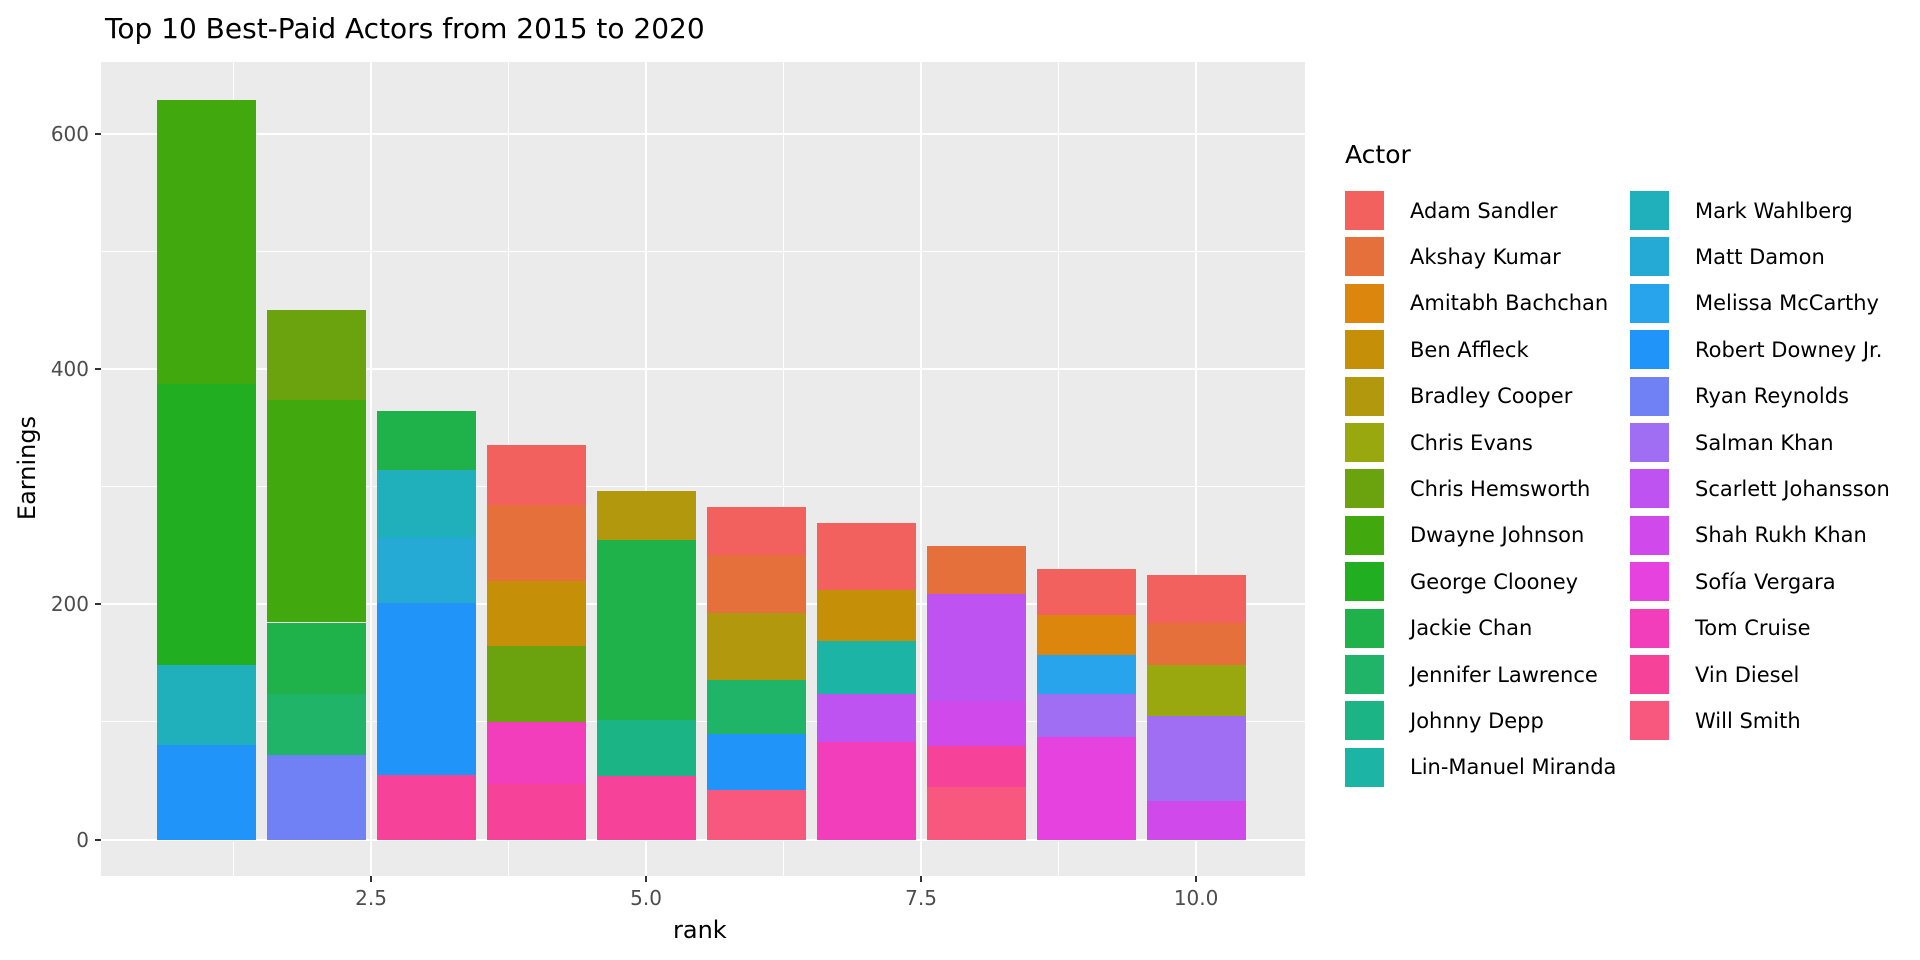 This screenshot has height=960, width=1920. What do you see at coordinates (1477, 720) in the screenshot?
I see `legend-label: Johnny Depp` at bounding box center [1477, 720].